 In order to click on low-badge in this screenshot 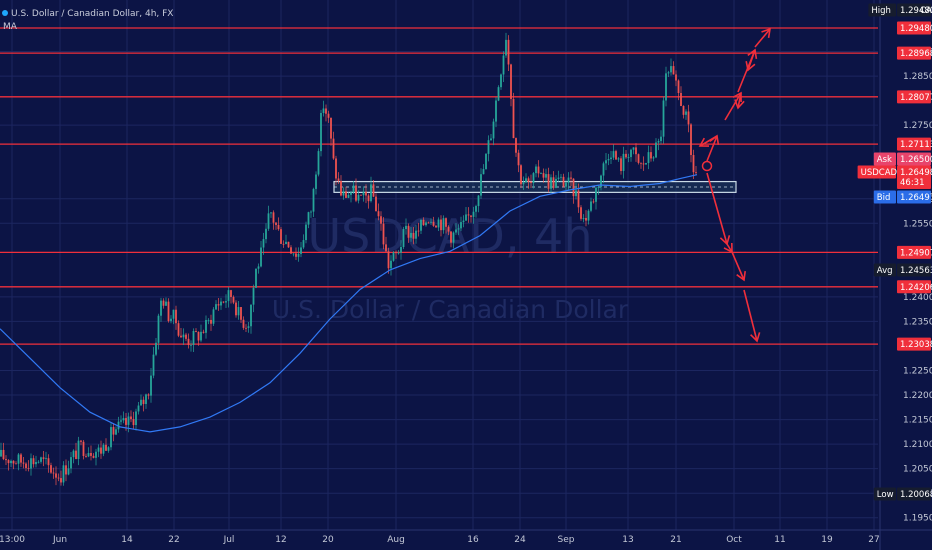, I will do `click(914, 494)`.